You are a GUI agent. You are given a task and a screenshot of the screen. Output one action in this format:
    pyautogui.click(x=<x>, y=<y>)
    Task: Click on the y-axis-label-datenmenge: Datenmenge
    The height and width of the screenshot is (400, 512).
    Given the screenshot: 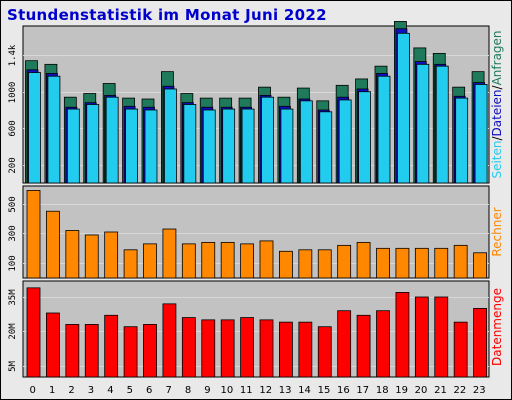 What is the action you would take?
    pyautogui.click(x=497, y=327)
    